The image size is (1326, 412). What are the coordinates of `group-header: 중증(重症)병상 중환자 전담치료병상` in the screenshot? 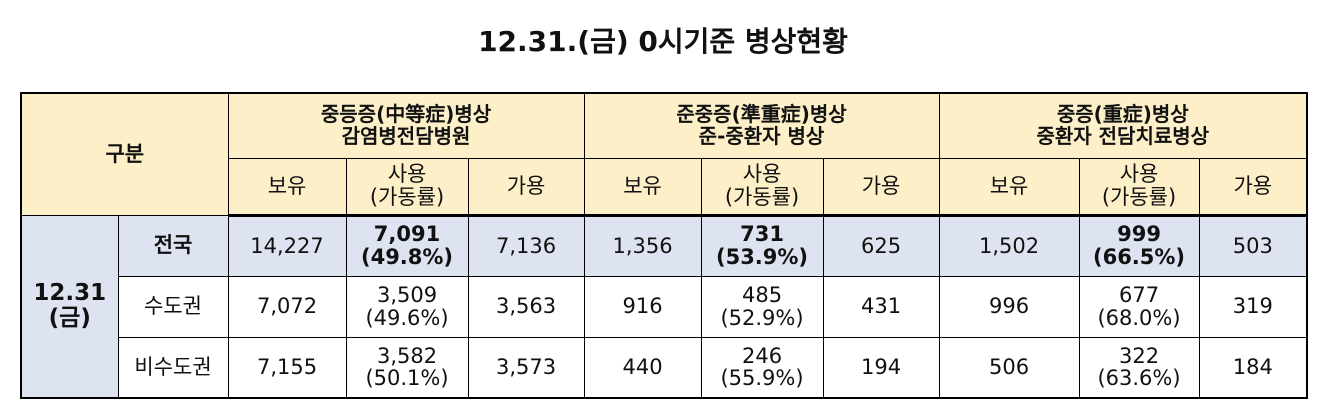 It's located at (1123, 125).